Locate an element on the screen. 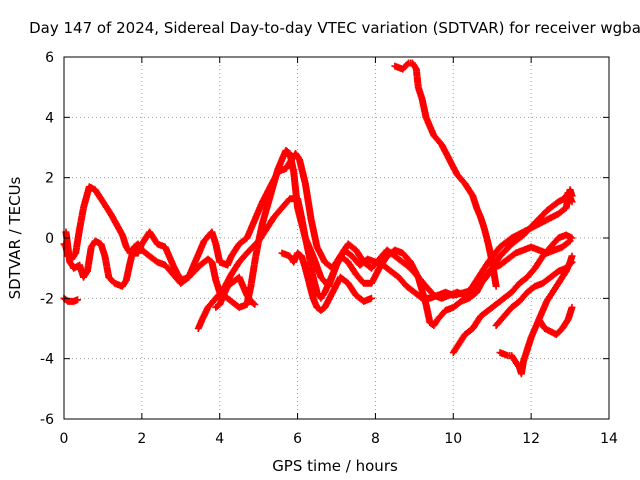 This screenshot has height=480, width=640. x-tick-label: 8 is located at coordinates (375, 439).